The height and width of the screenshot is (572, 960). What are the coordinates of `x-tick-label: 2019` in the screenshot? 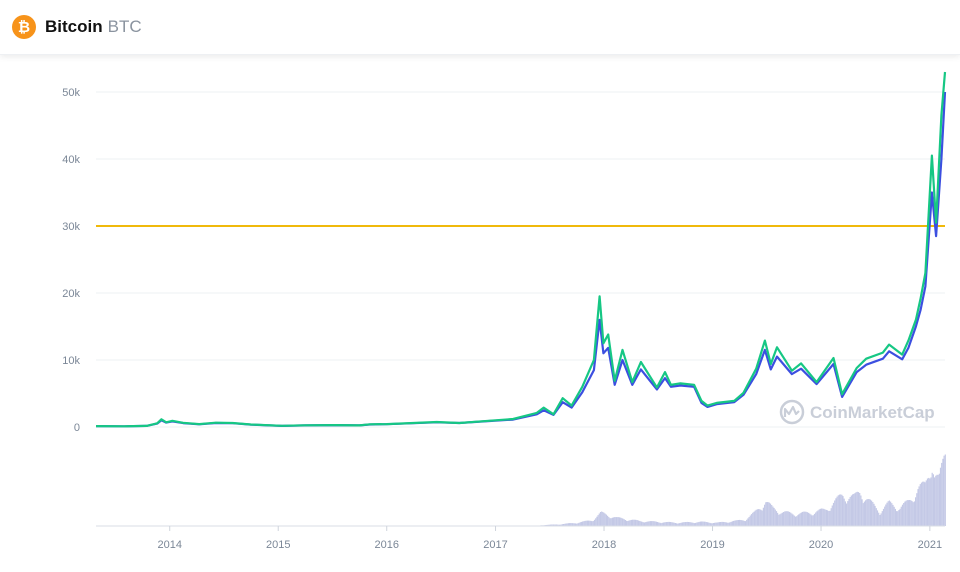 It's located at (712, 545).